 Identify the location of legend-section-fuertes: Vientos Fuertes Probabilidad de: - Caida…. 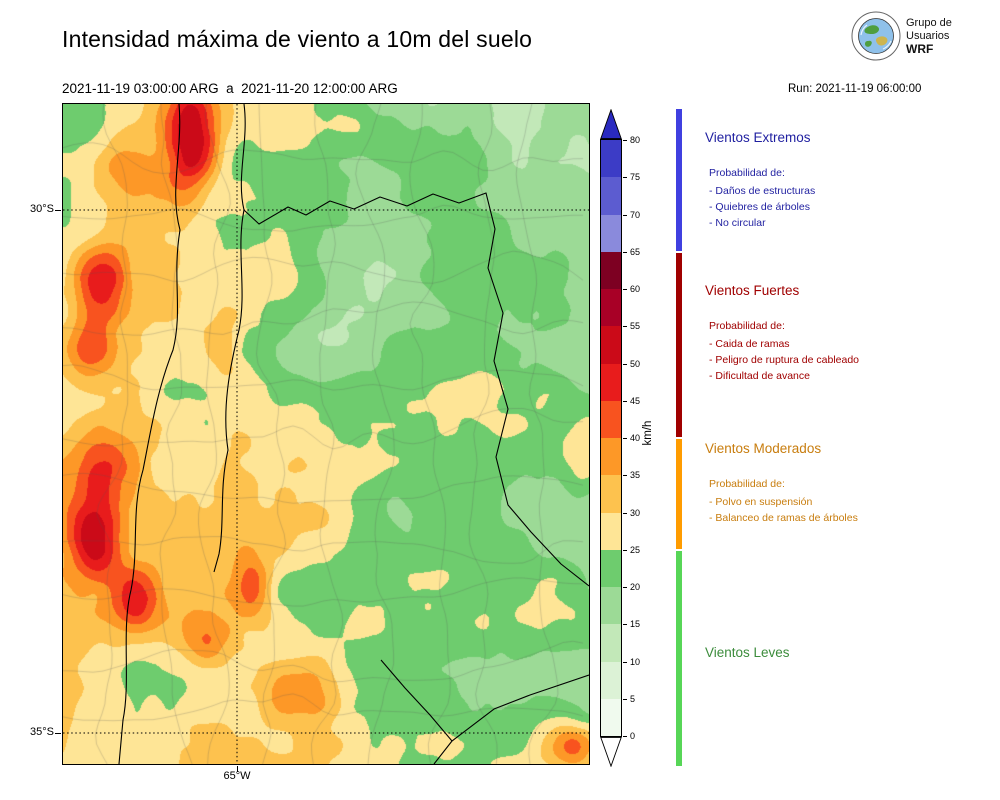
(839, 333).